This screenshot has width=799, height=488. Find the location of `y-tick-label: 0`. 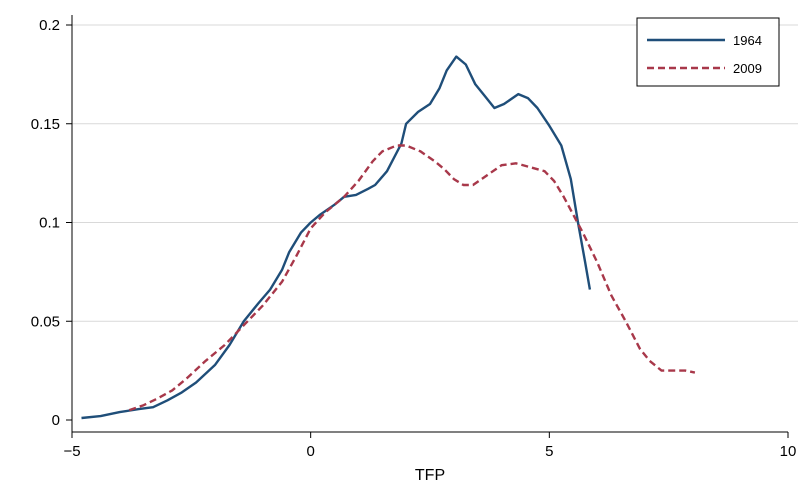

y-tick-label: 0 is located at coordinates (56, 420).